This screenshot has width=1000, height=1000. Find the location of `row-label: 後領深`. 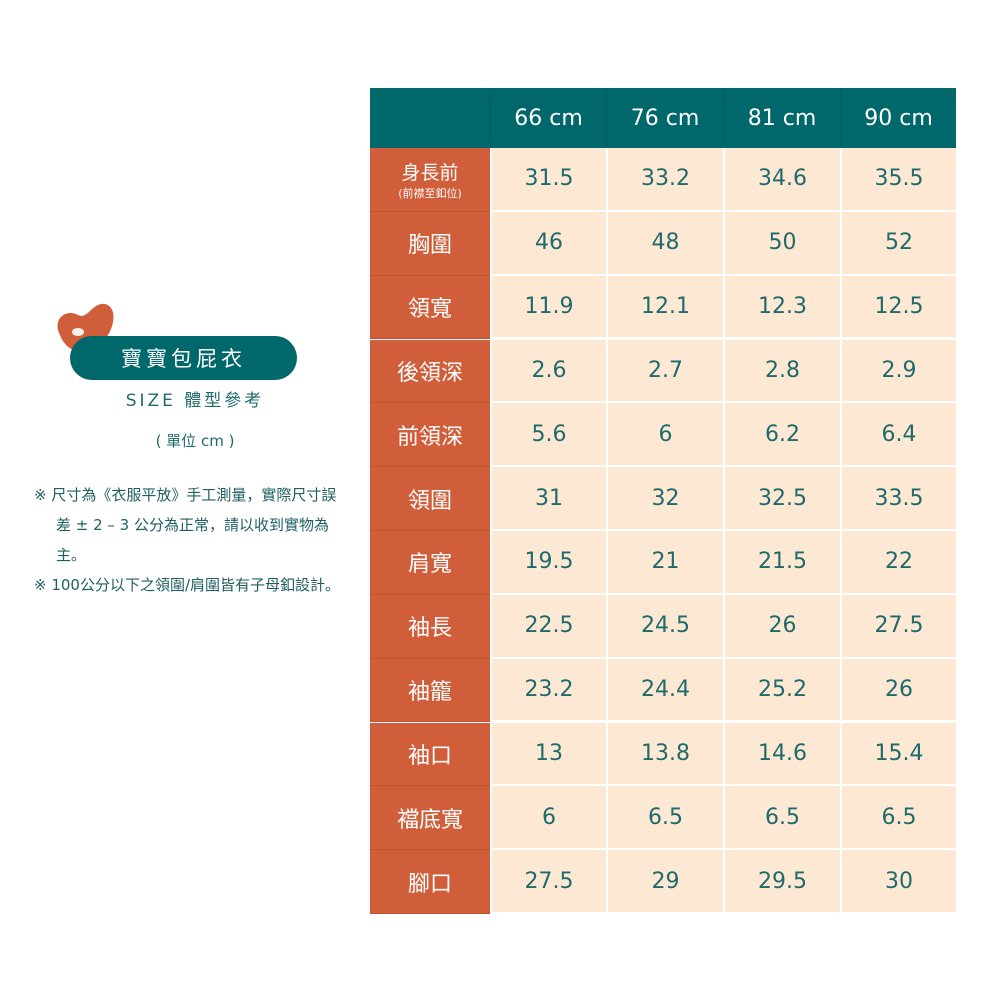

row-label: 後領深 is located at coordinates (430, 371).